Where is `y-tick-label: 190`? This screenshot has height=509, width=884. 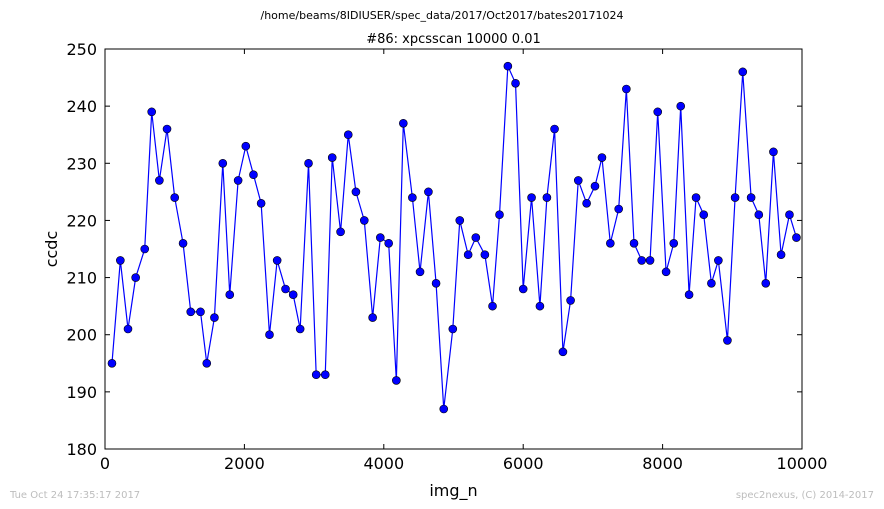 y-tick-label: 190 is located at coordinates (81, 392).